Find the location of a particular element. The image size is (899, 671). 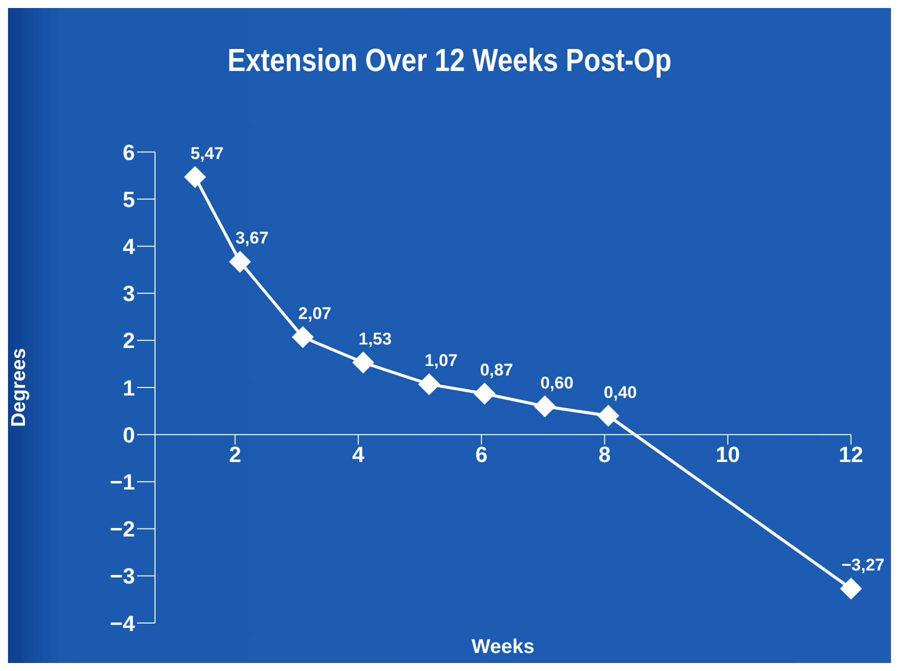

data-label: 0,40 is located at coordinates (620, 392).